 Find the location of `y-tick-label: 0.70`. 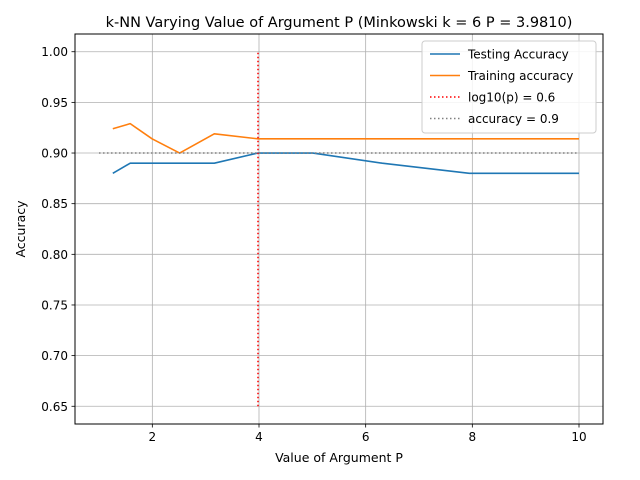

y-tick-label: 0.70 is located at coordinates (54, 356).